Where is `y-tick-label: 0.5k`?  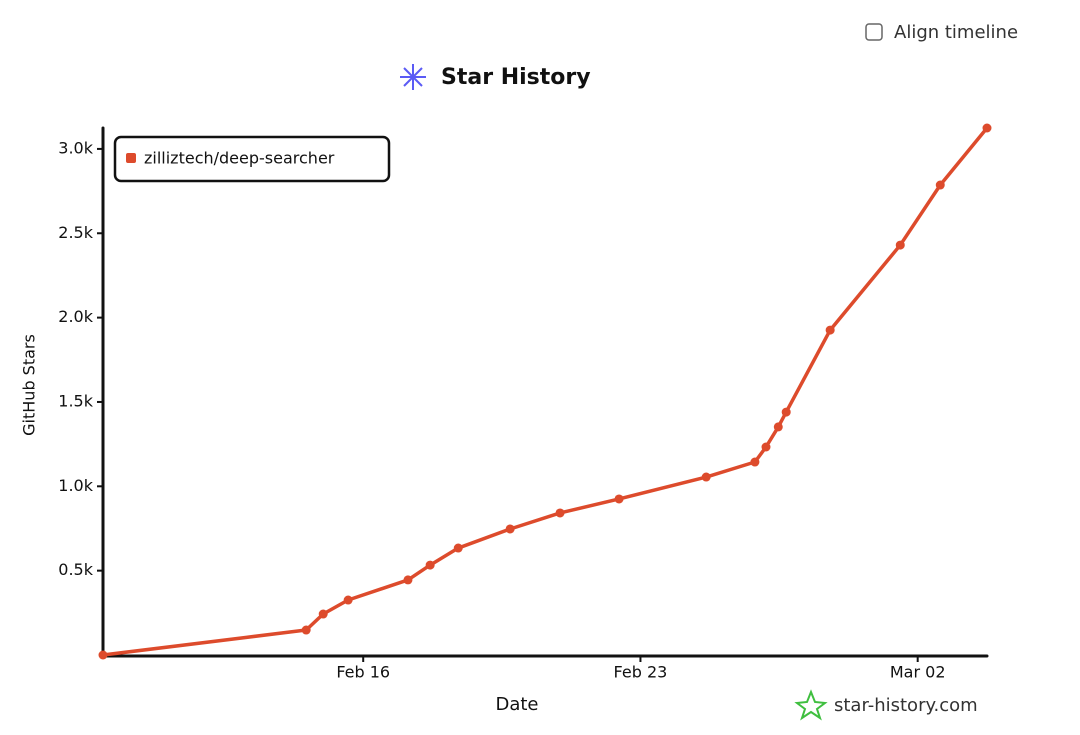 y-tick-label: 0.5k is located at coordinates (75, 569).